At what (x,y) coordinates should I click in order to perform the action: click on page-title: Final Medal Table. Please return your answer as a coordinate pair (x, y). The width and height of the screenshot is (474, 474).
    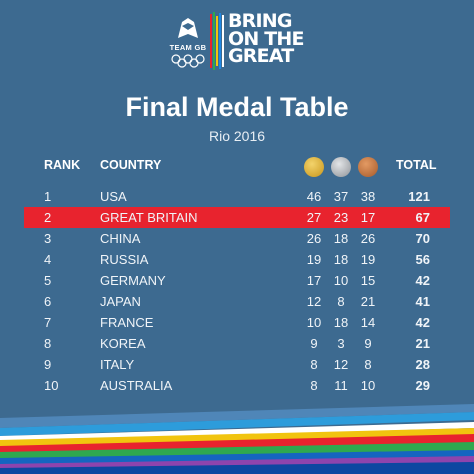
    Looking at the image, I should click on (237, 107).